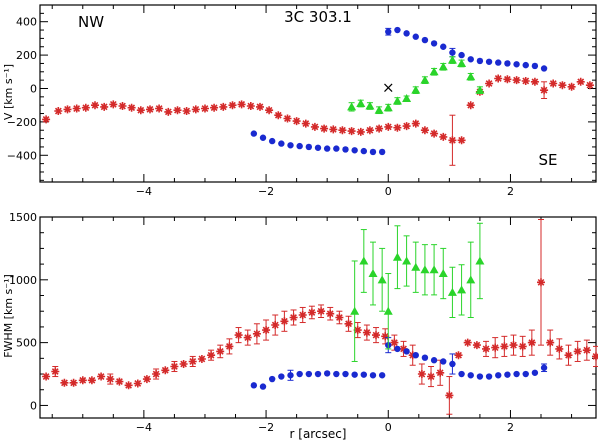 This screenshot has width=598, height=443. I want to click on fwhm-x-tick-label: −4, so click(144, 427).